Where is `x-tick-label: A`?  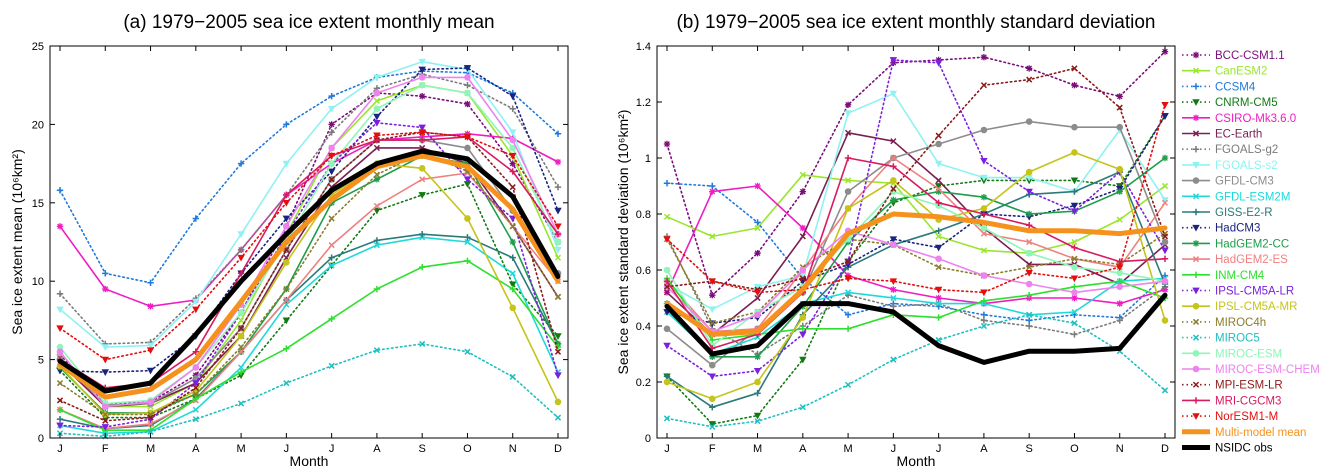
x-tick-label: A is located at coordinates (803, 449).